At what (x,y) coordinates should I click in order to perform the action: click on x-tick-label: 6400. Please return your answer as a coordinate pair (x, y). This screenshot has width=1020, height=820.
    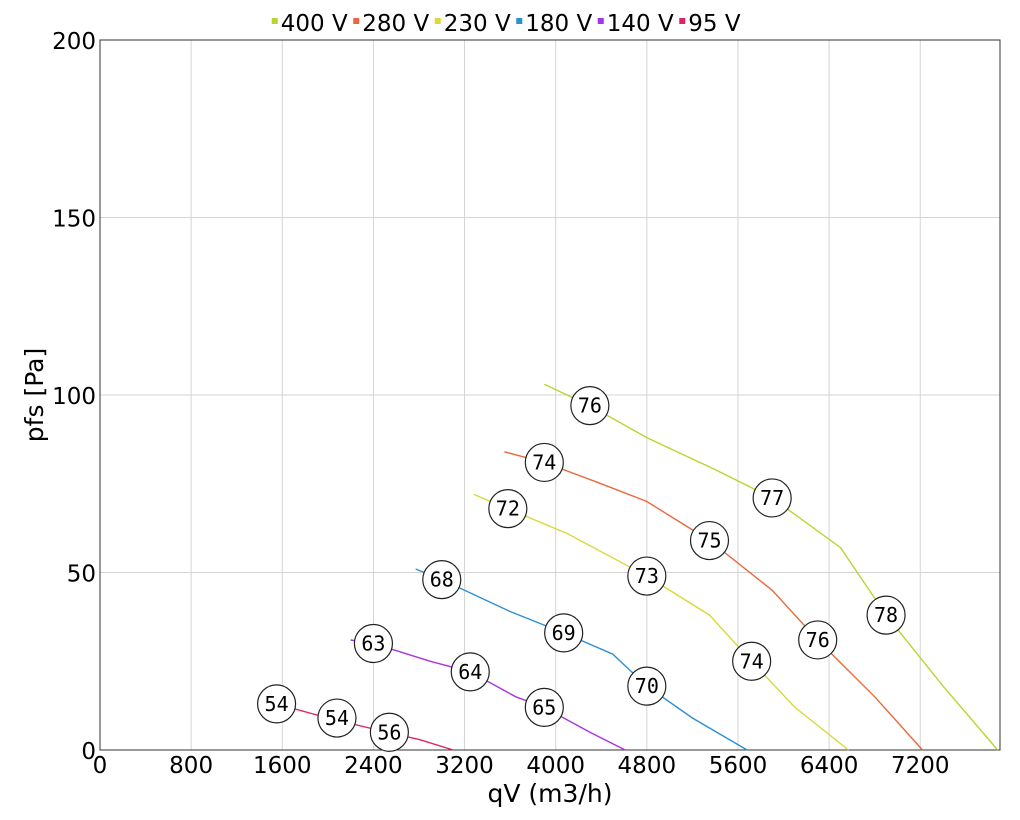
    Looking at the image, I should click on (829, 766).